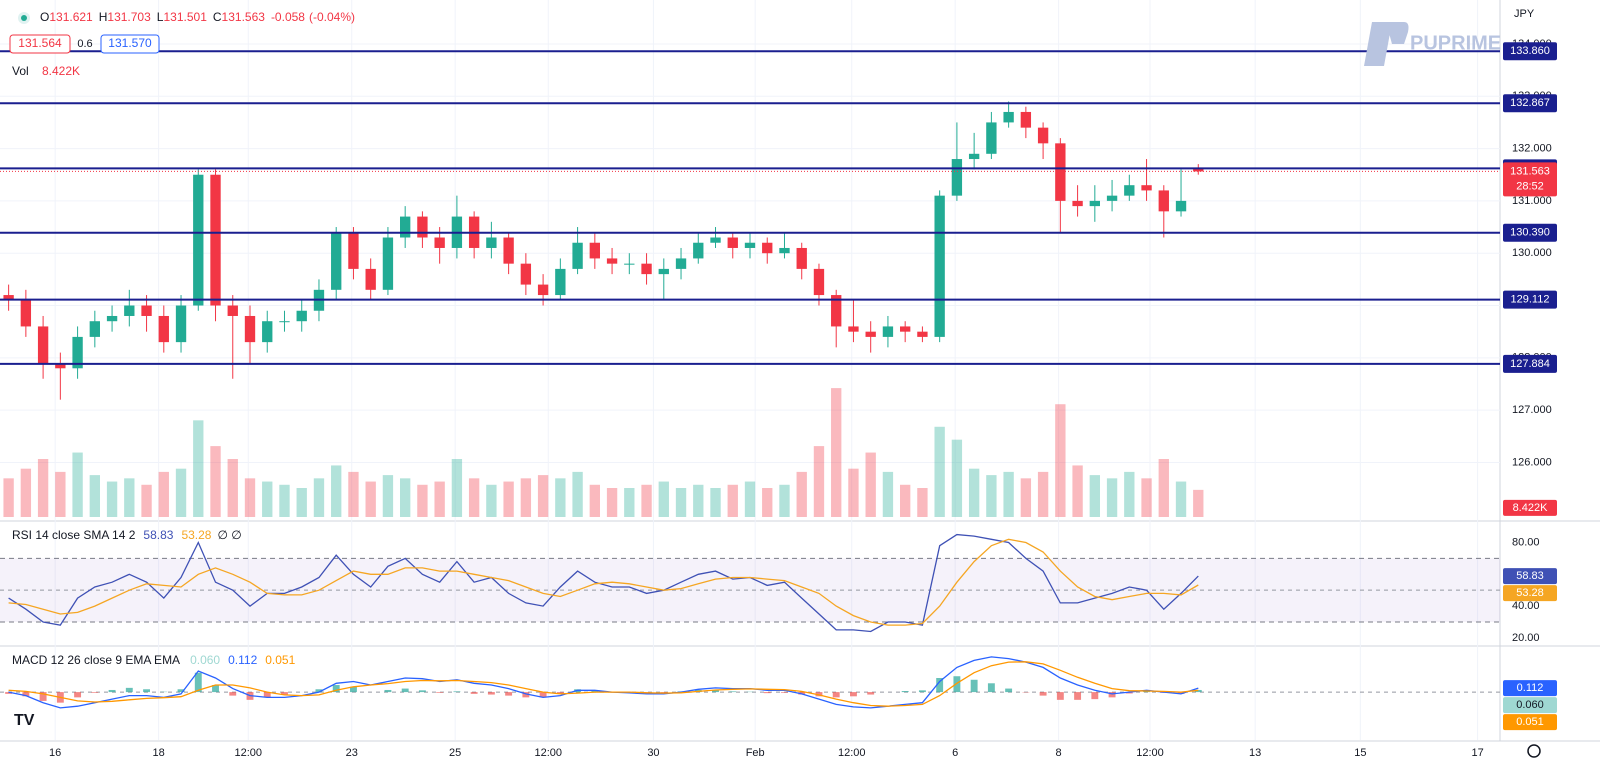 The width and height of the screenshot is (1600, 781). I want to click on level-label: 130.390, so click(1530, 233).